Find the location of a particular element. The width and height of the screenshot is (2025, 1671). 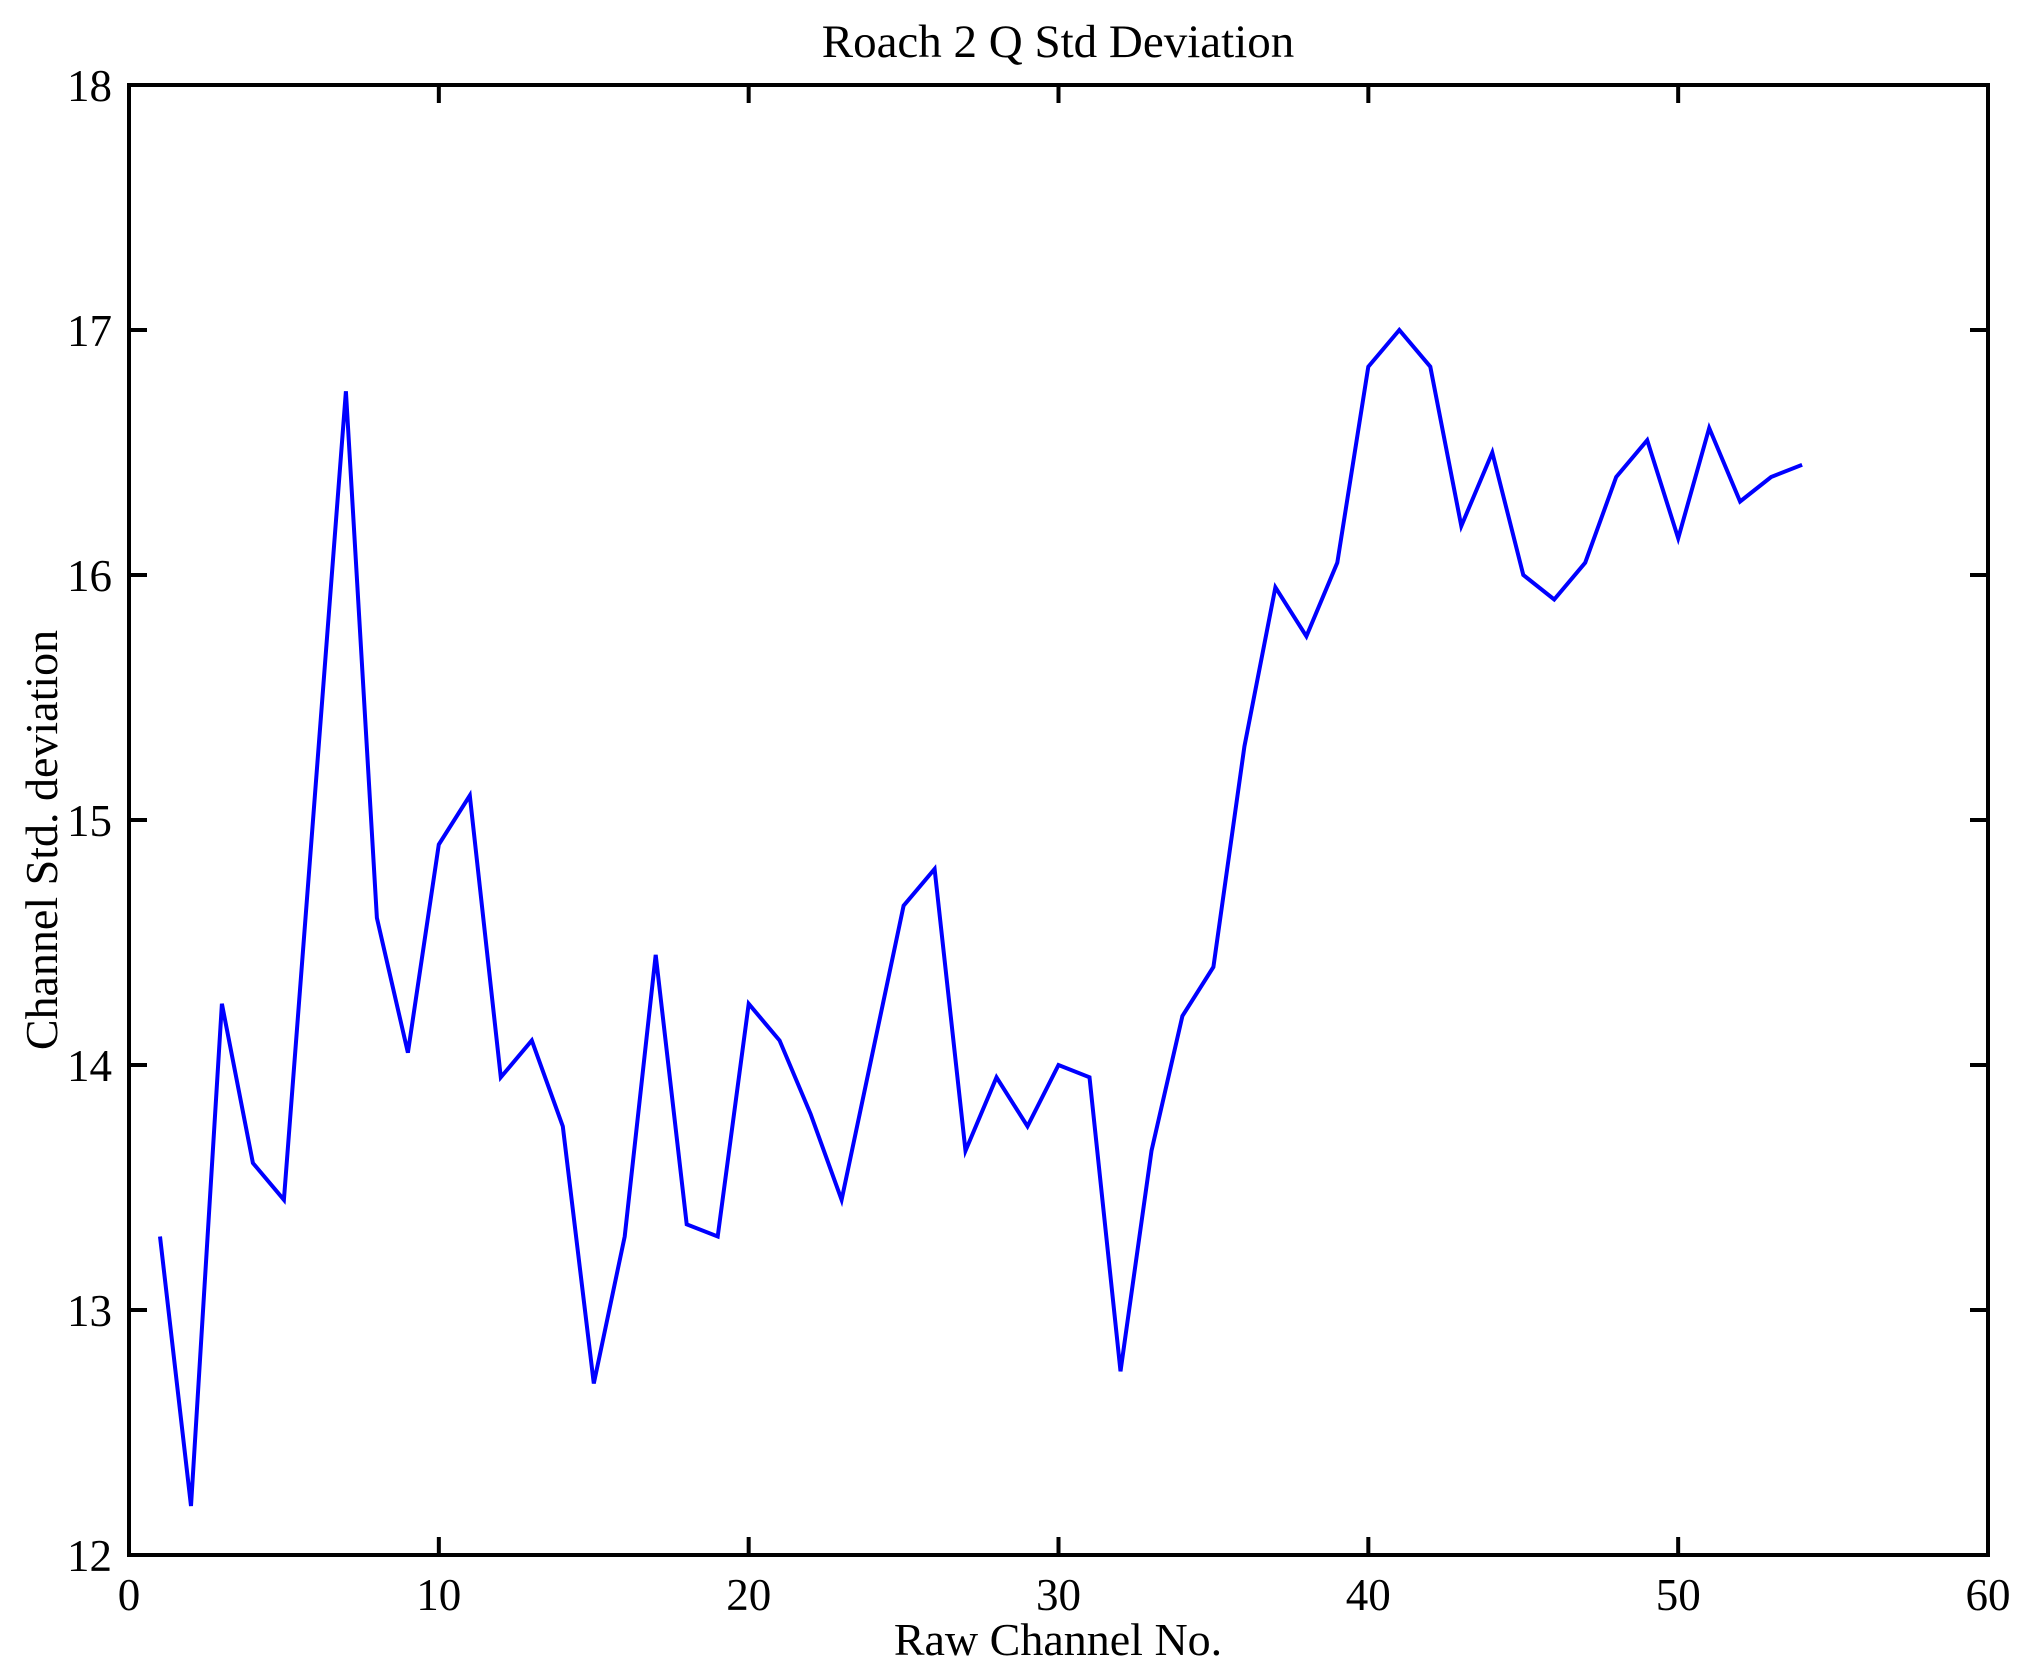

y-tick-label: 17 is located at coordinates (89, 331).